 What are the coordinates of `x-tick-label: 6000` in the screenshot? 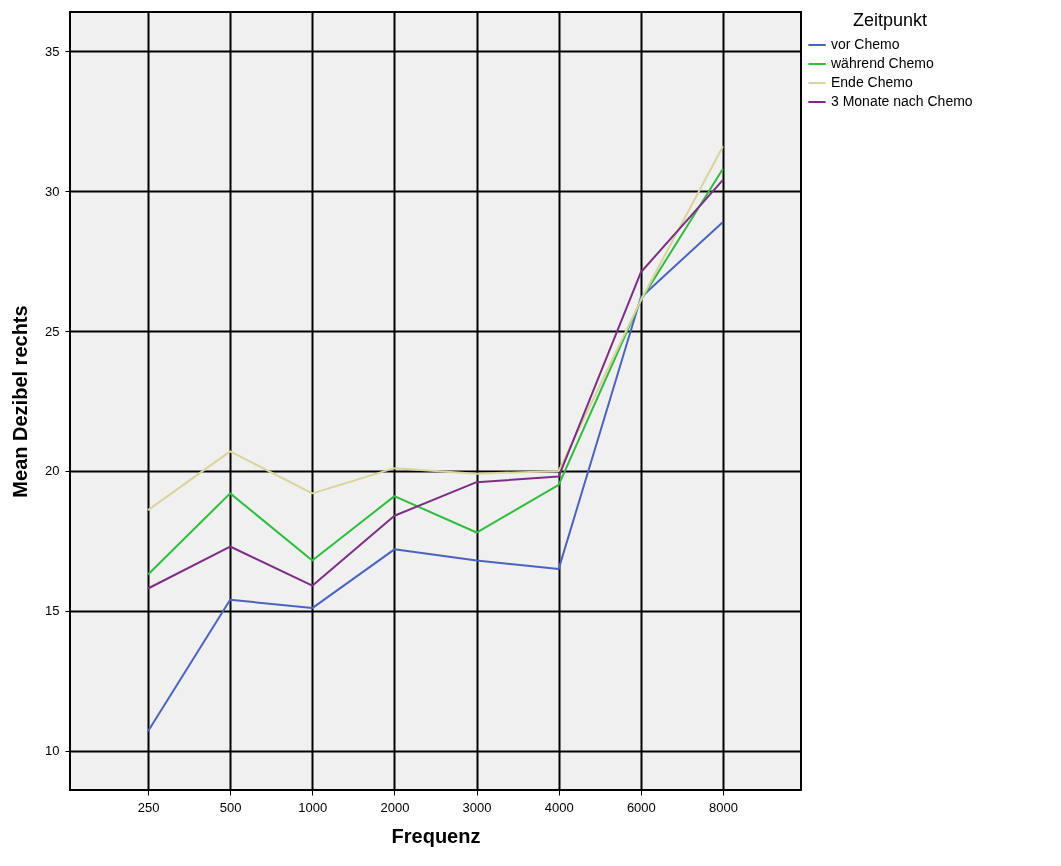 It's located at (641, 807).